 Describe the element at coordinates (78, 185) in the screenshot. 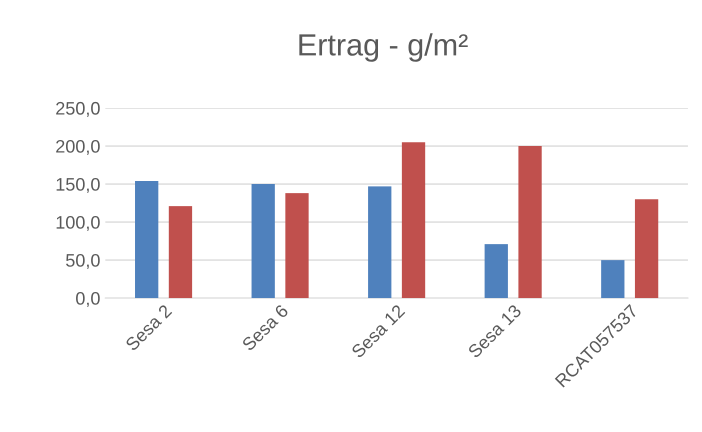

I see `y-tick-label: 150,0` at that location.